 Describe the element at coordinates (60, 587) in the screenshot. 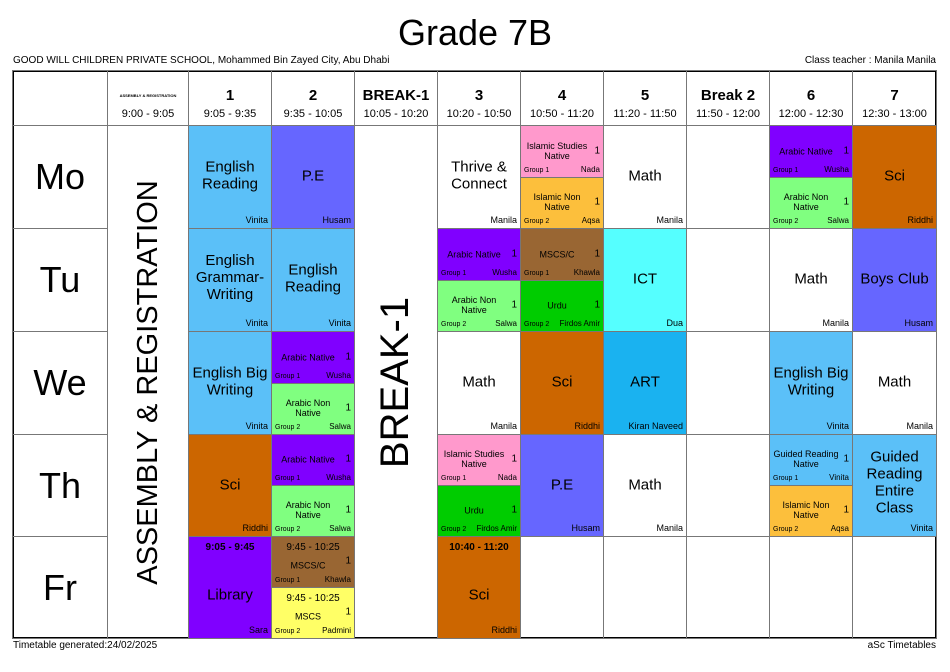

I see `day-label: Fr` at that location.